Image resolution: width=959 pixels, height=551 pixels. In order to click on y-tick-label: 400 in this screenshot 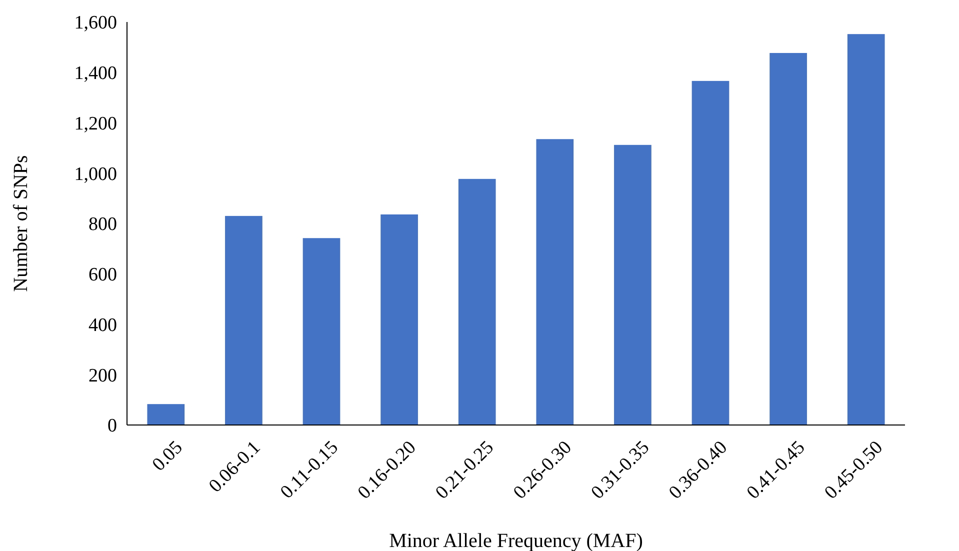, I will do `click(102, 325)`.